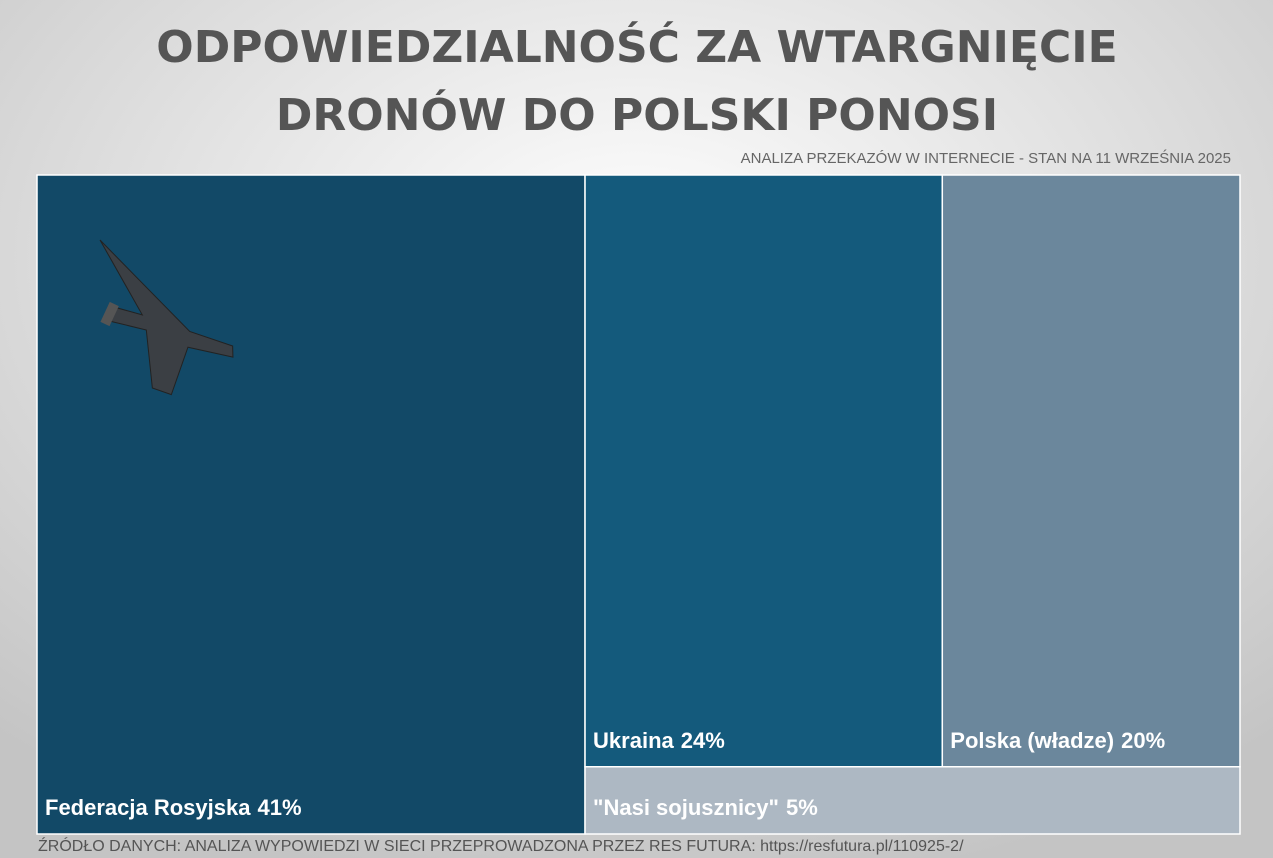 Image resolution: width=1273 pixels, height=858 pixels. Describe the element at coordinates (686, 807) in the screenshot. I see `category-name: "Nasi sojusznicy"` at that location.